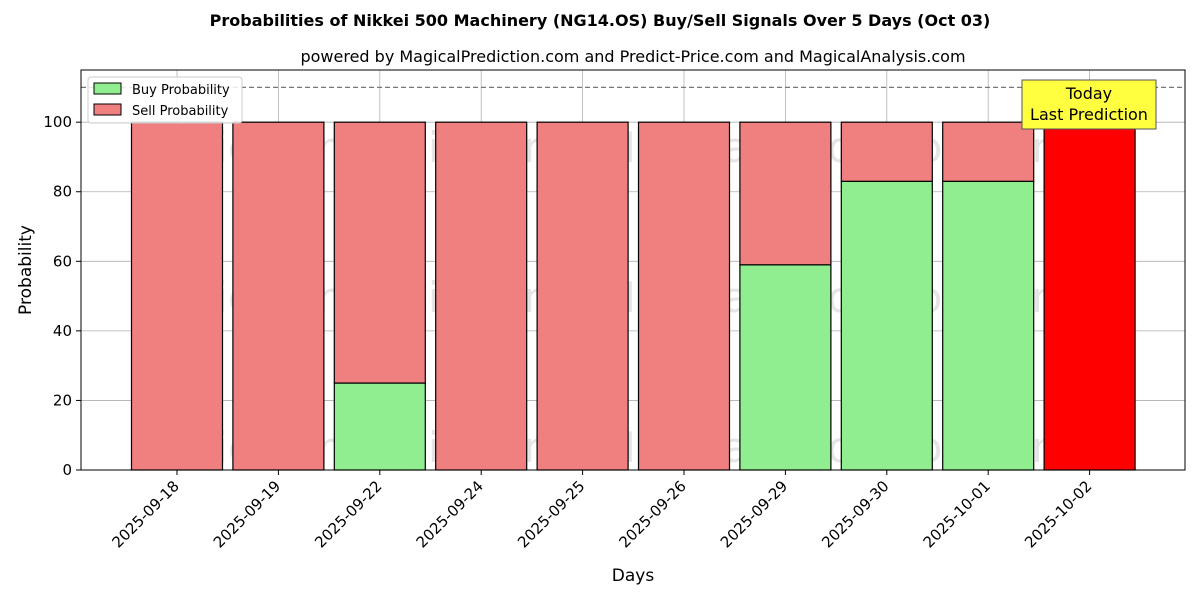  I want to click on annotation-line-1: Today, so click(1088, 93).